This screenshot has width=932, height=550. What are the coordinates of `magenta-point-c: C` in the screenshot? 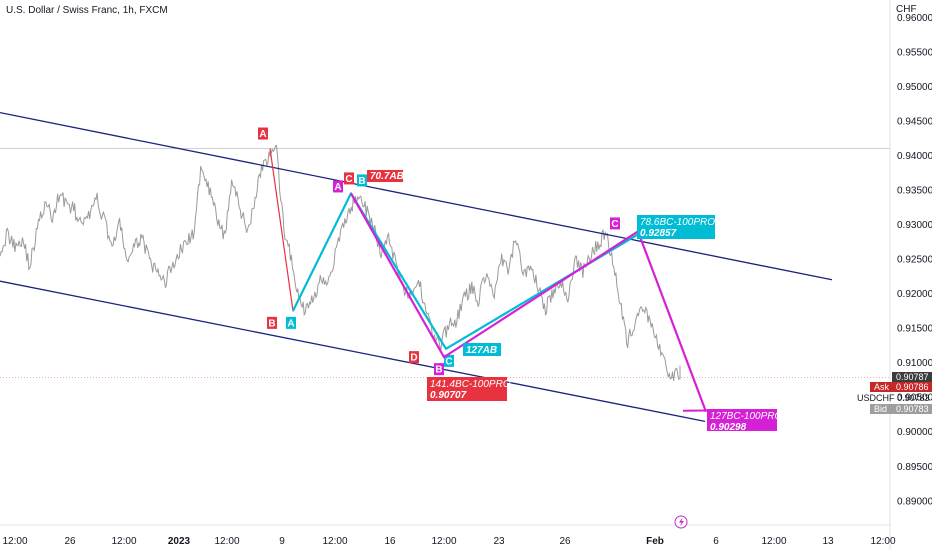 It's located at (615, 223).